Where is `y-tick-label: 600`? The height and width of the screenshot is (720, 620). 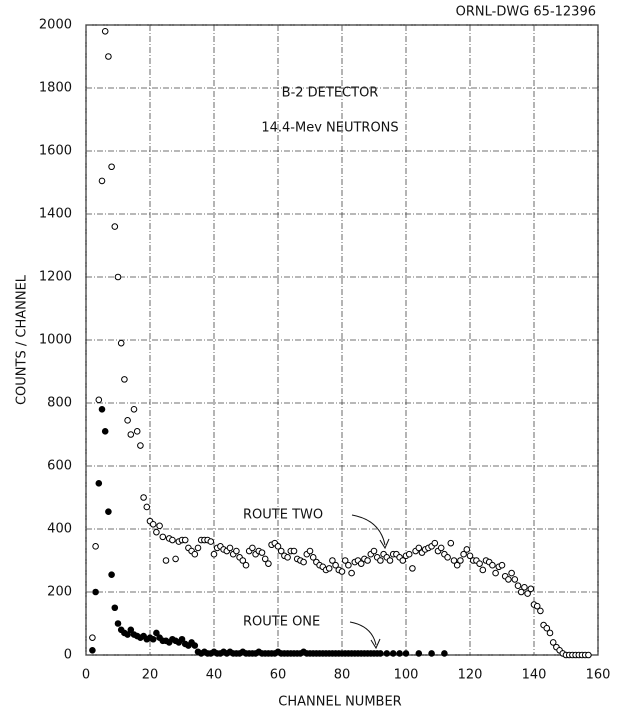
y-tick-label: 600 is located at coordinates (59, 466).